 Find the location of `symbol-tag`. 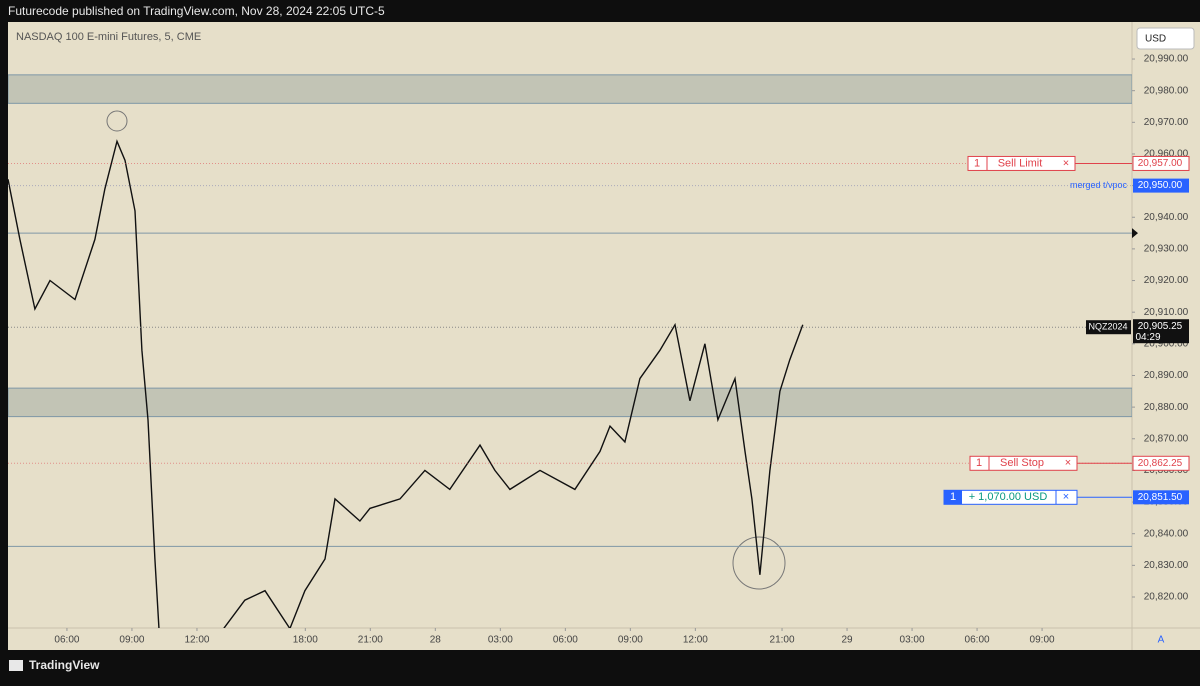

symbol-tag is located at coordinates (1108, 327).